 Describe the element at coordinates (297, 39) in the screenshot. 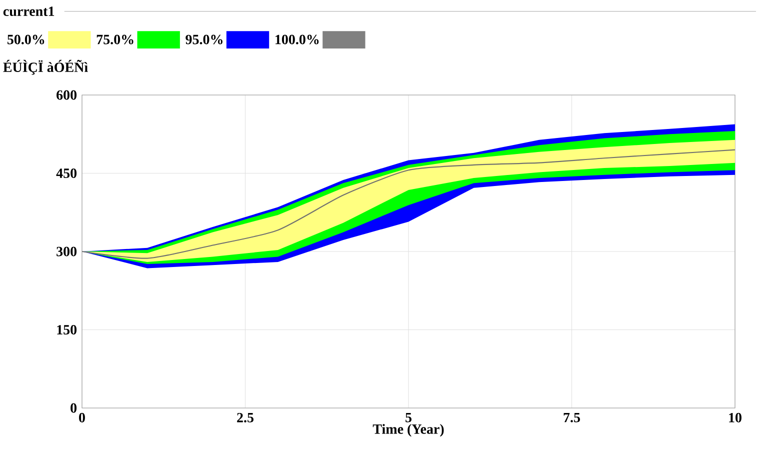

I see `legend-label: 100.0%` at that location.